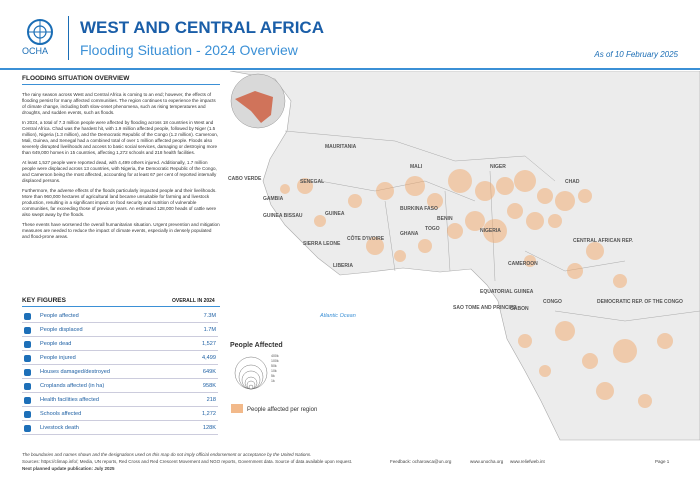 Image resolution: width=700 pixels, height=495 pixels. Describe the element at coordinates (274, 371) in the screenshot. I see `legend-size: 10k` at that location.